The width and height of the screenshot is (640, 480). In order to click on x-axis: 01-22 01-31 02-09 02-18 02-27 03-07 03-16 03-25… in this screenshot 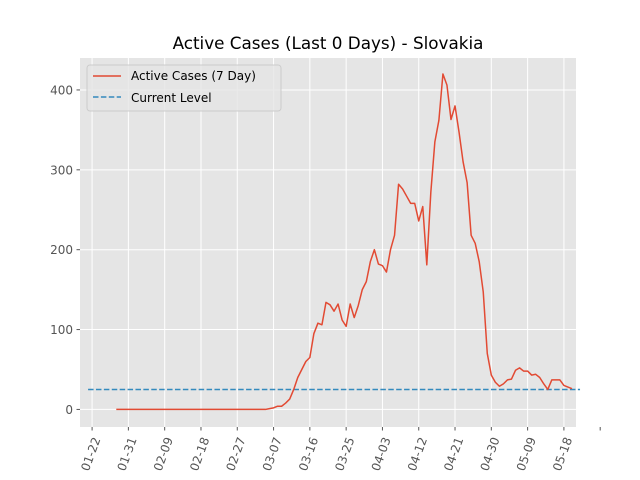, I will do `click(339, 450)`.